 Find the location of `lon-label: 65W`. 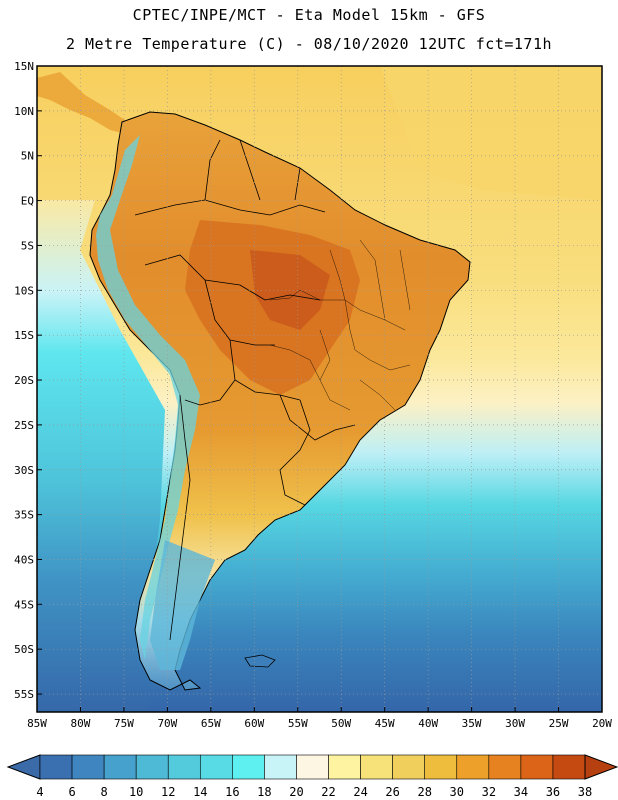

lon-label: 65W is located at coordinates (211, 723).